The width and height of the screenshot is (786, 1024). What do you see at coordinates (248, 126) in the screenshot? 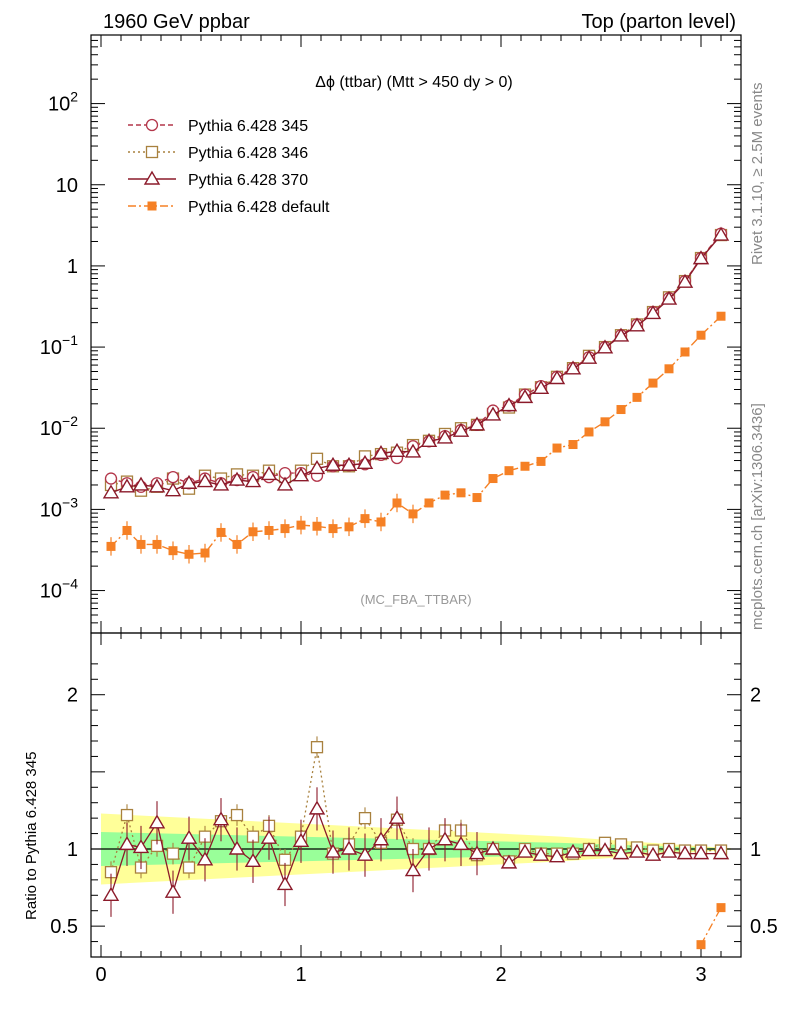
I see `legend-label: Pythia 6.428 345` at bounding box center [248, 126].